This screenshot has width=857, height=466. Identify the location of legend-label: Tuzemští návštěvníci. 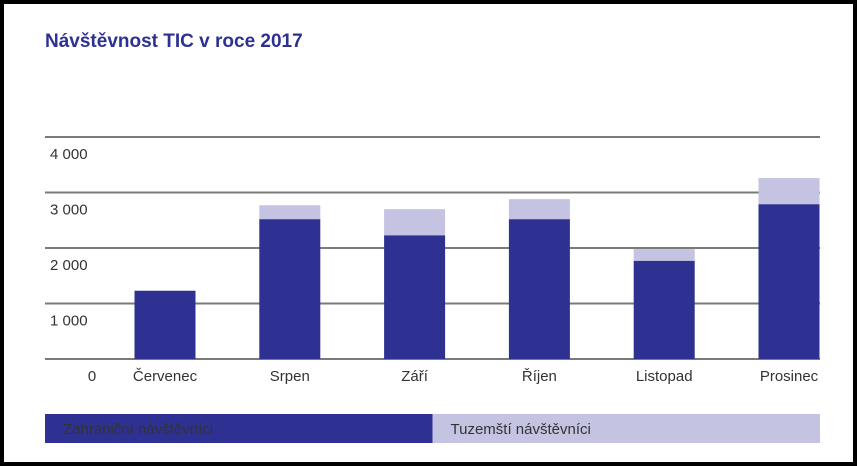
(521, 429).